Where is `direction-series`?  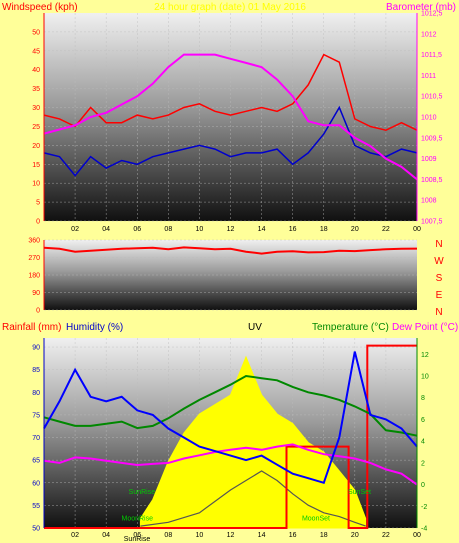 direction-series is located at coordinates (230, 250).